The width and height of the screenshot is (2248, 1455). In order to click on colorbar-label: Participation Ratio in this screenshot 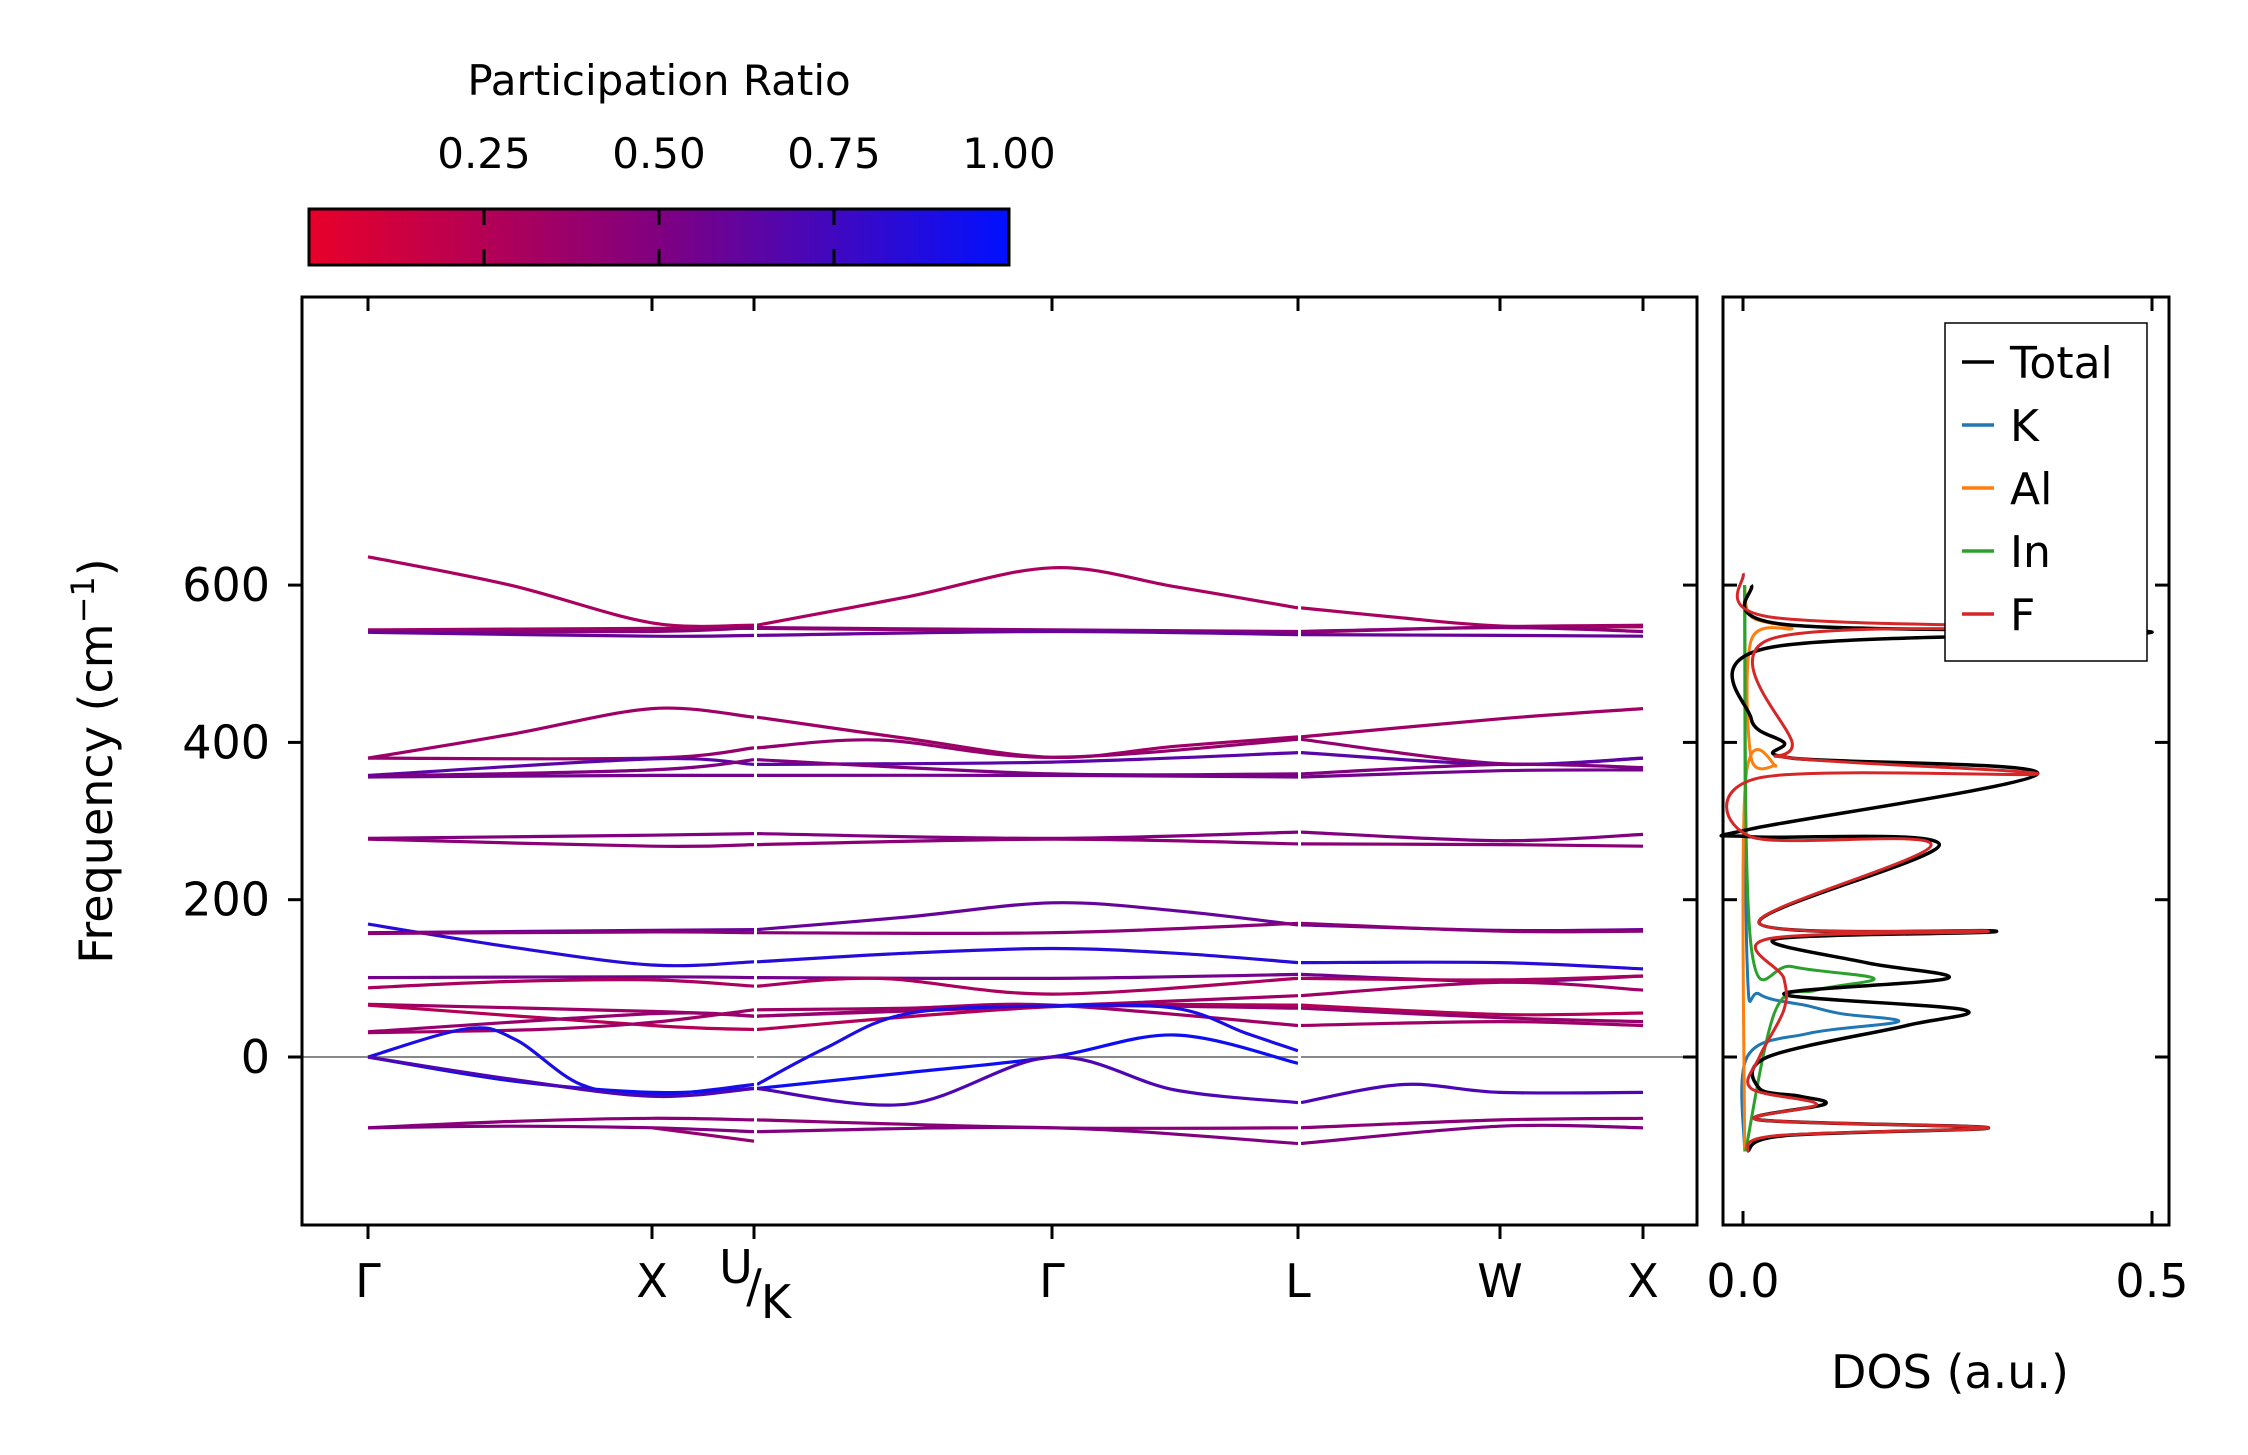, I will do `click(658, 80)`.